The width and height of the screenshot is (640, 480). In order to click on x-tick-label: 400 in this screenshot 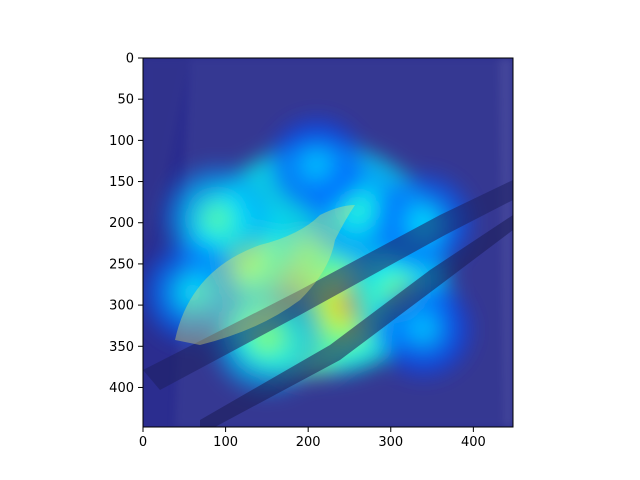, I will do `click(473, 442)`.